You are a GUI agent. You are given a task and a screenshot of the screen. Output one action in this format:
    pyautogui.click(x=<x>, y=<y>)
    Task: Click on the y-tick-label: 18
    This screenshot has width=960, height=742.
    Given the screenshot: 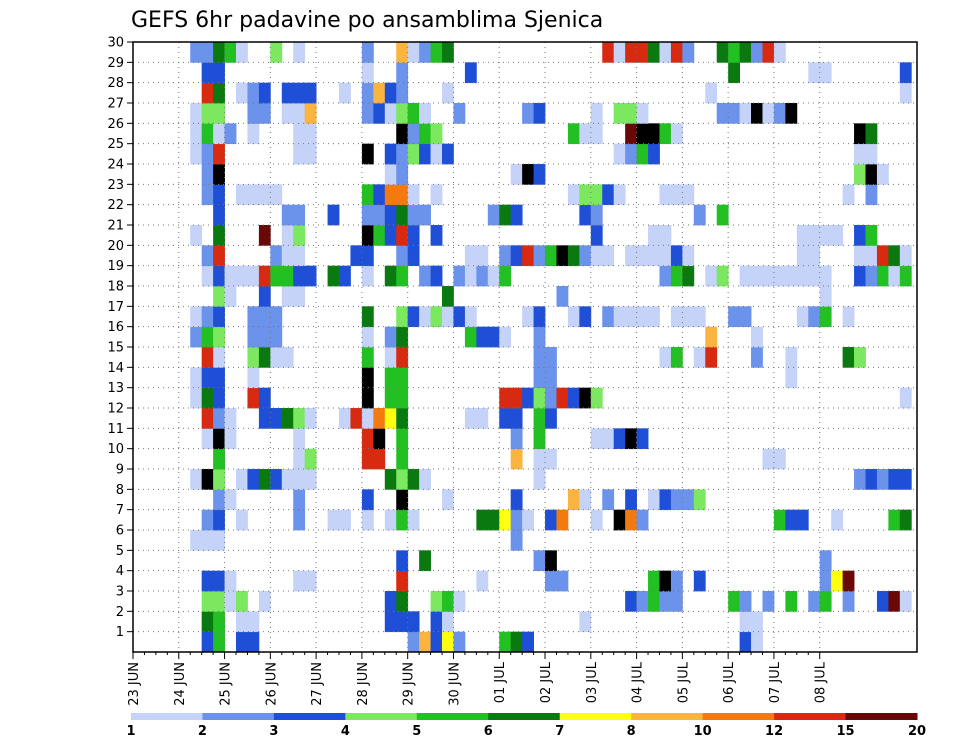 What is the action you would take?
    pyautogui.click(x=115, y=287)
    